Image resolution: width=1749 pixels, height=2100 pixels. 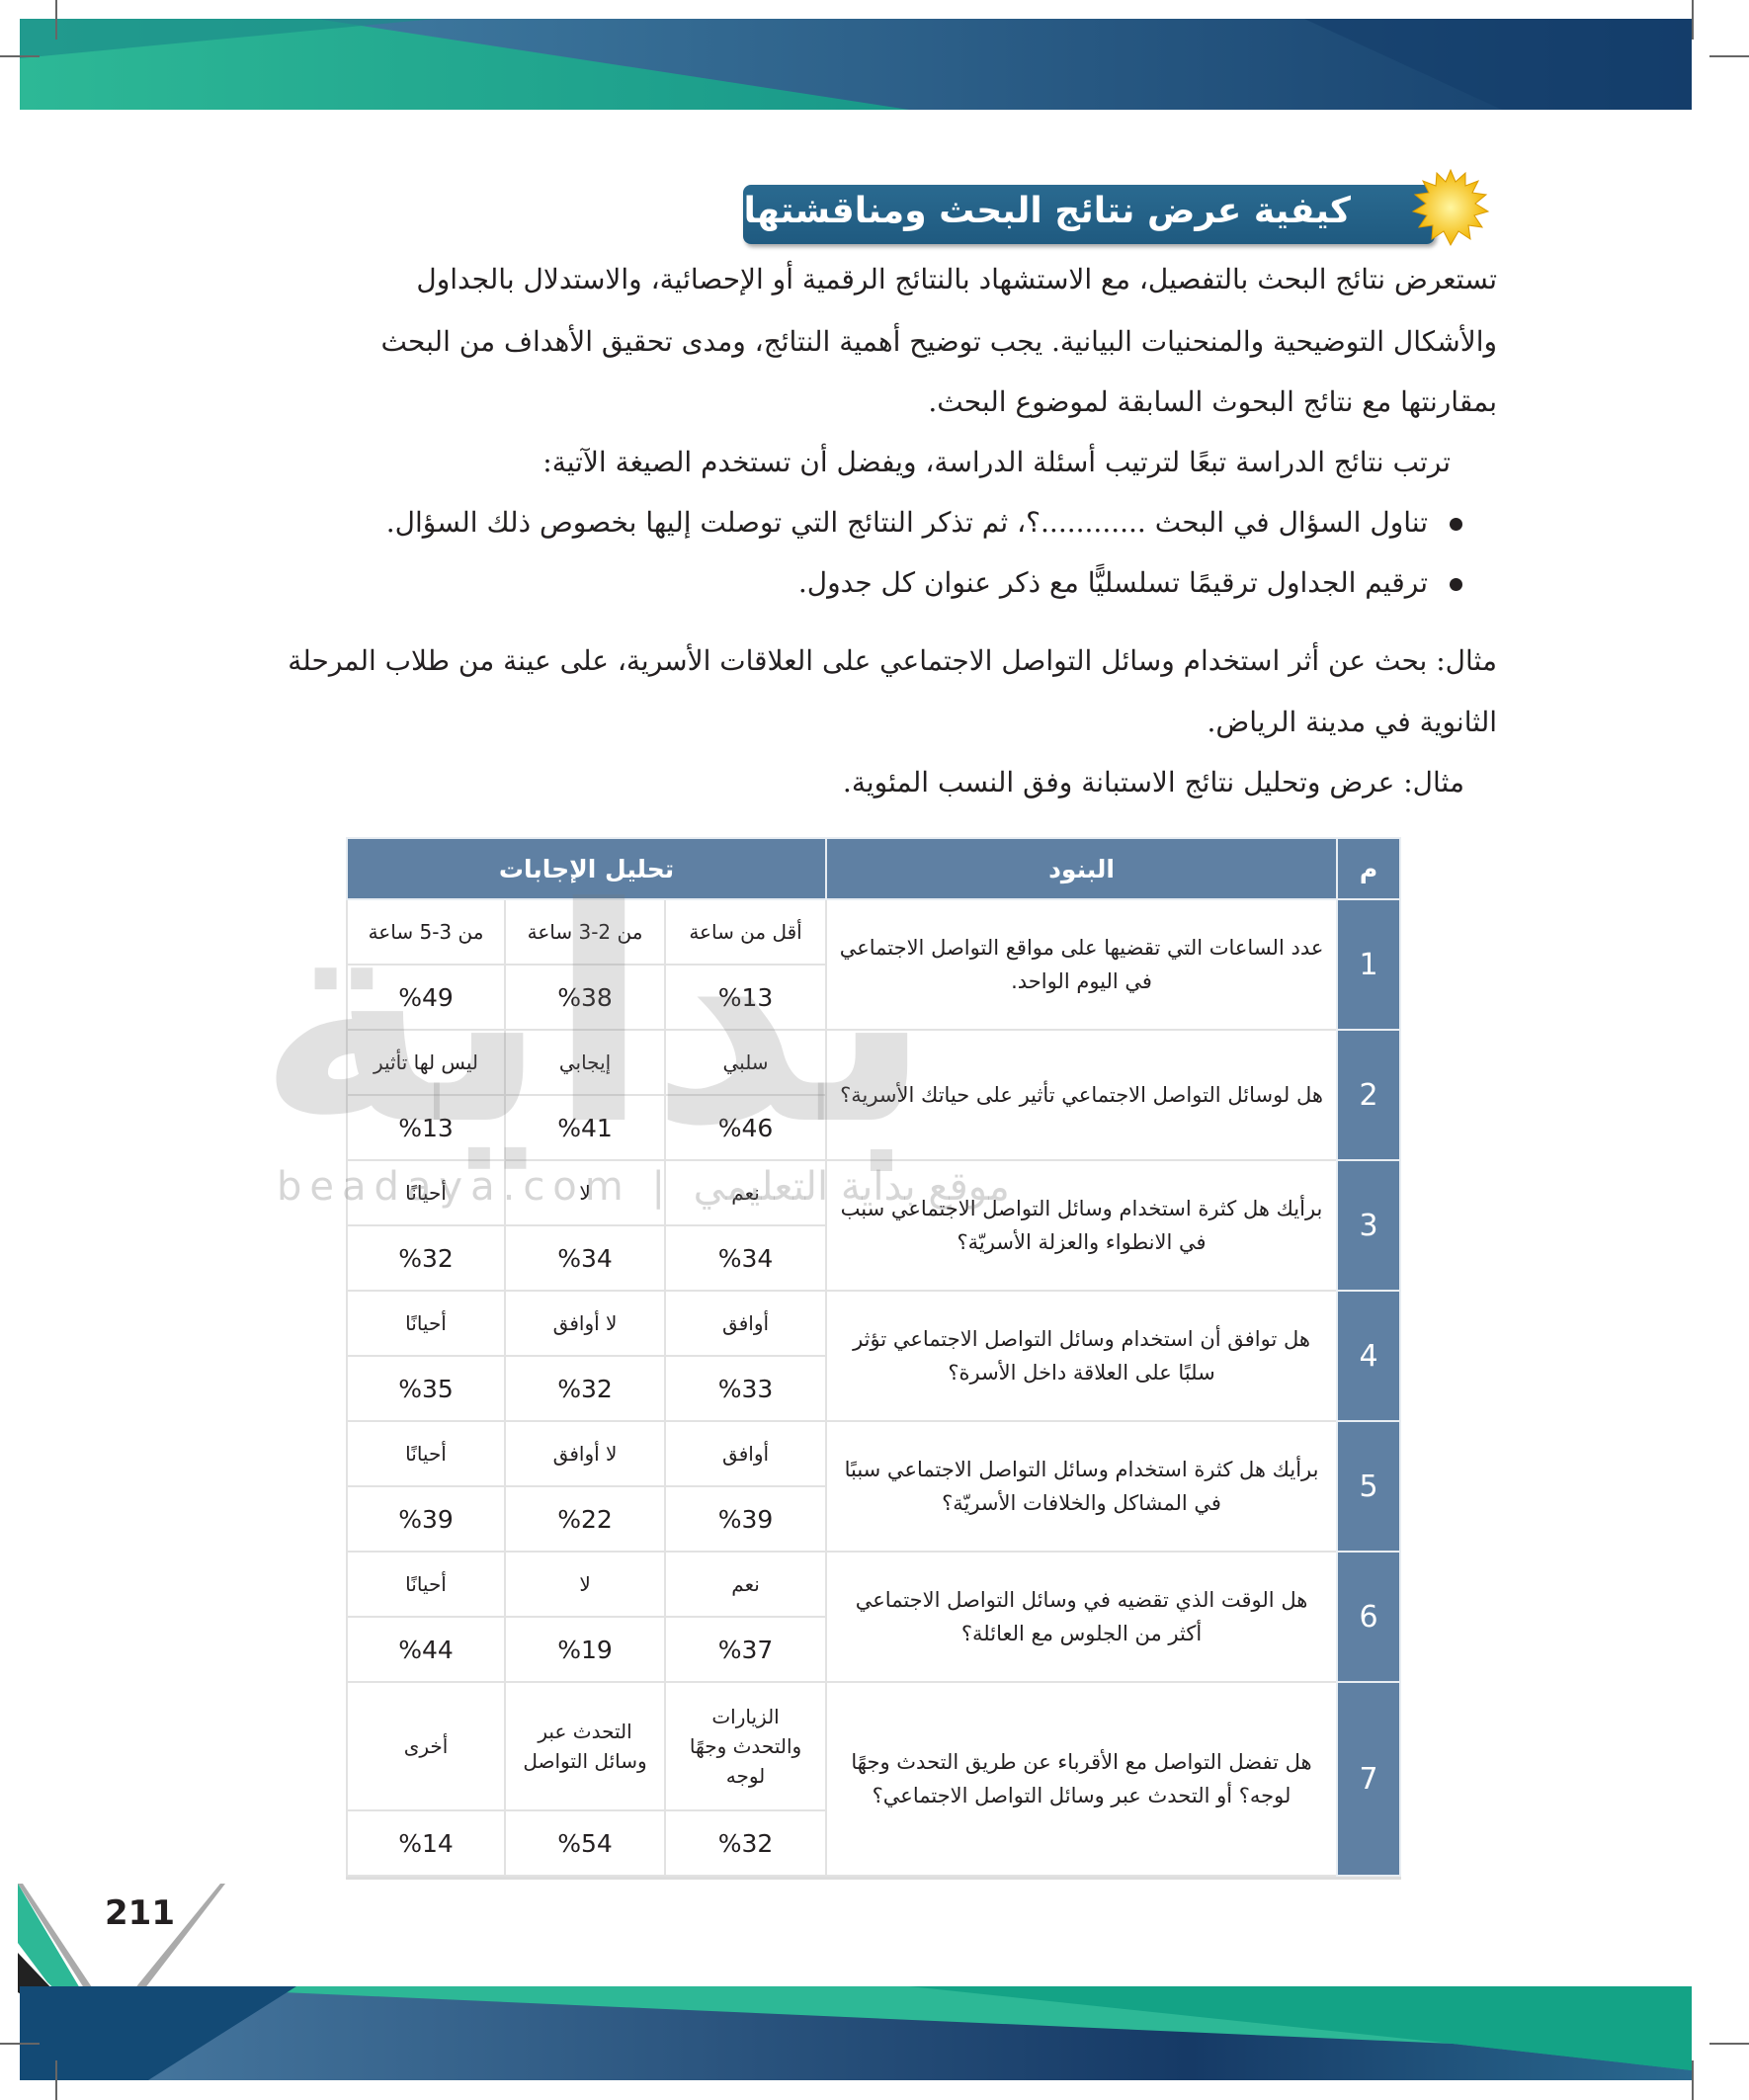 What do you see at coordinates (426, 1746) in the screenshot?
I see `answer-option: أخرى` at bounding box center [426, 1746].